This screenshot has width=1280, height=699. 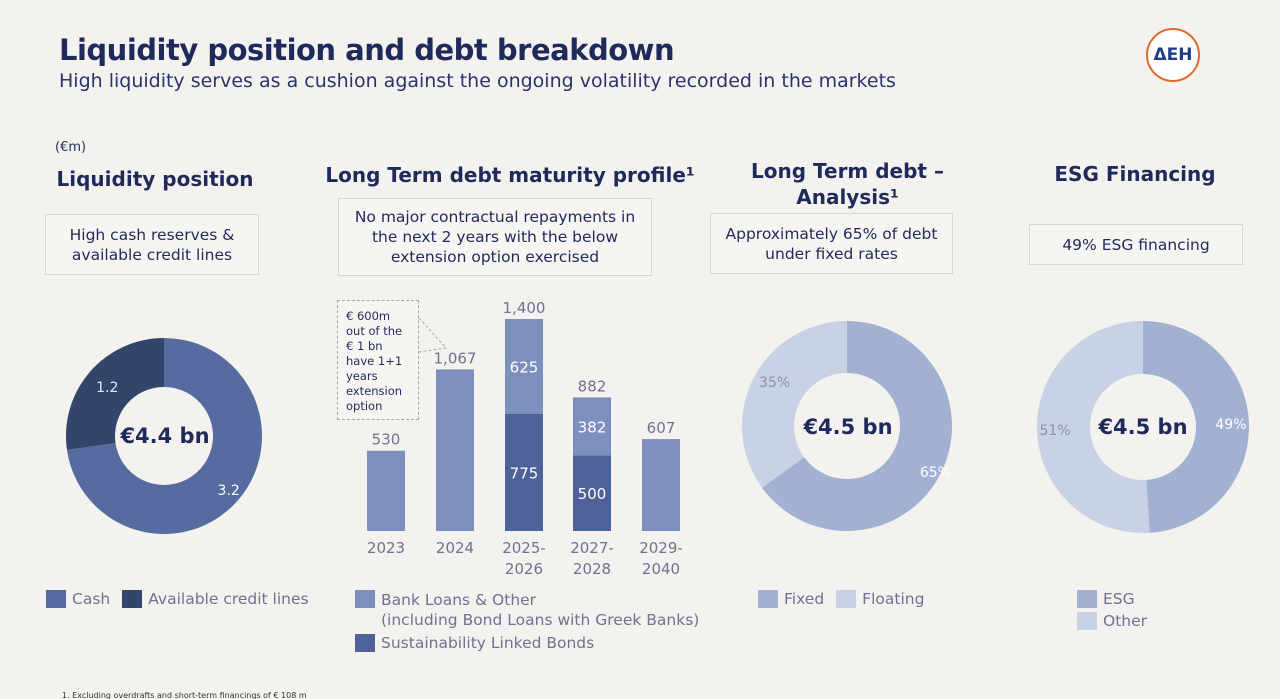 What do you see at coordinates (152, 234) in the screenshot?
I see `liquidity-note-line1: High cash reserves &` at bounding box center [152, 234].